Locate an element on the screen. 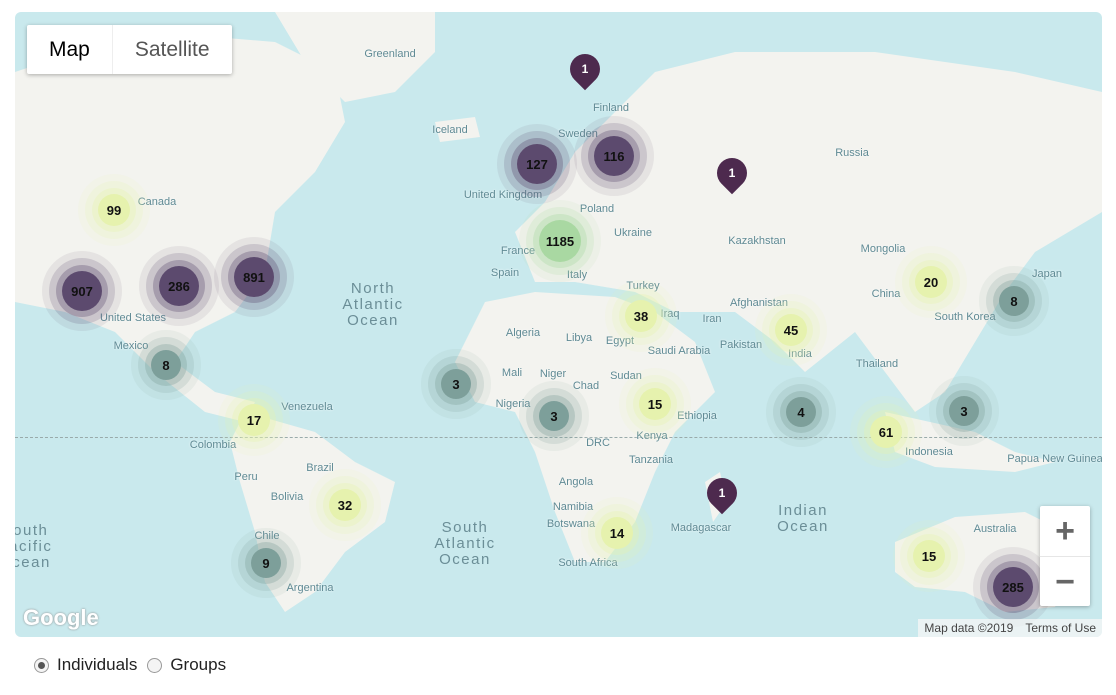 The image size is (1116, 695). cluster-marker: 45 is located at coordinates (791, 330).